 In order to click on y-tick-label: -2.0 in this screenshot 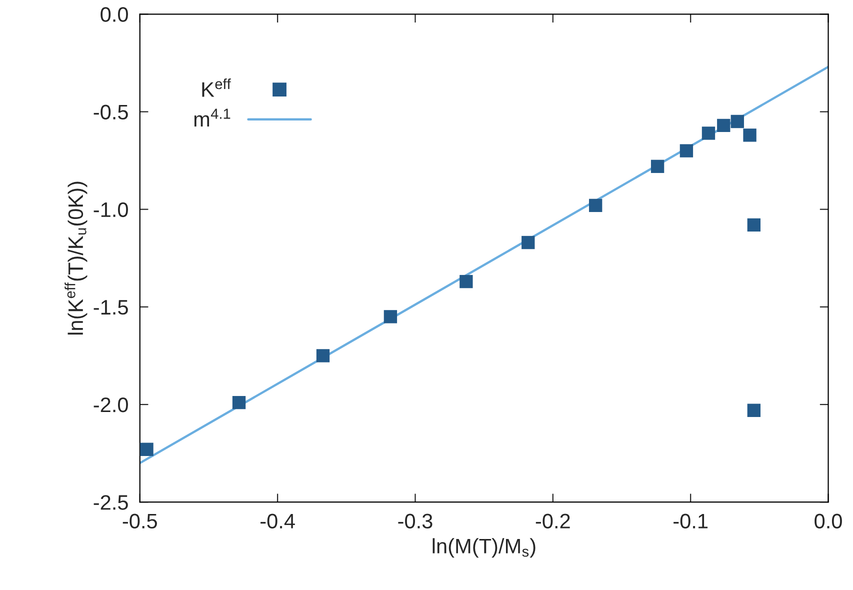, I will do `click(111, 405)`.